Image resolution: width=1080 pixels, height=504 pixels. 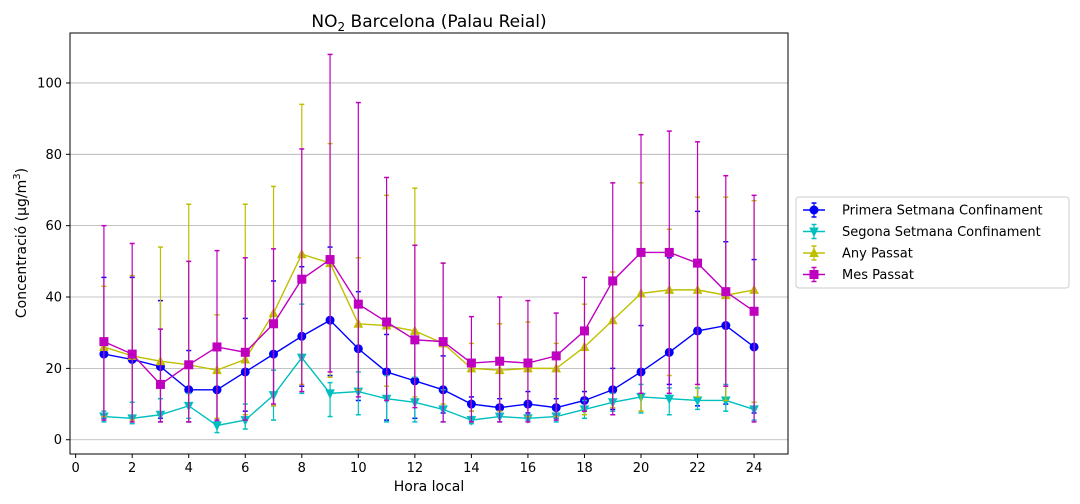 What do you see at coordinates (878, 275) in the screenshot?
I see `legend-label: Mes Passat` at bounding box center [878, 275].